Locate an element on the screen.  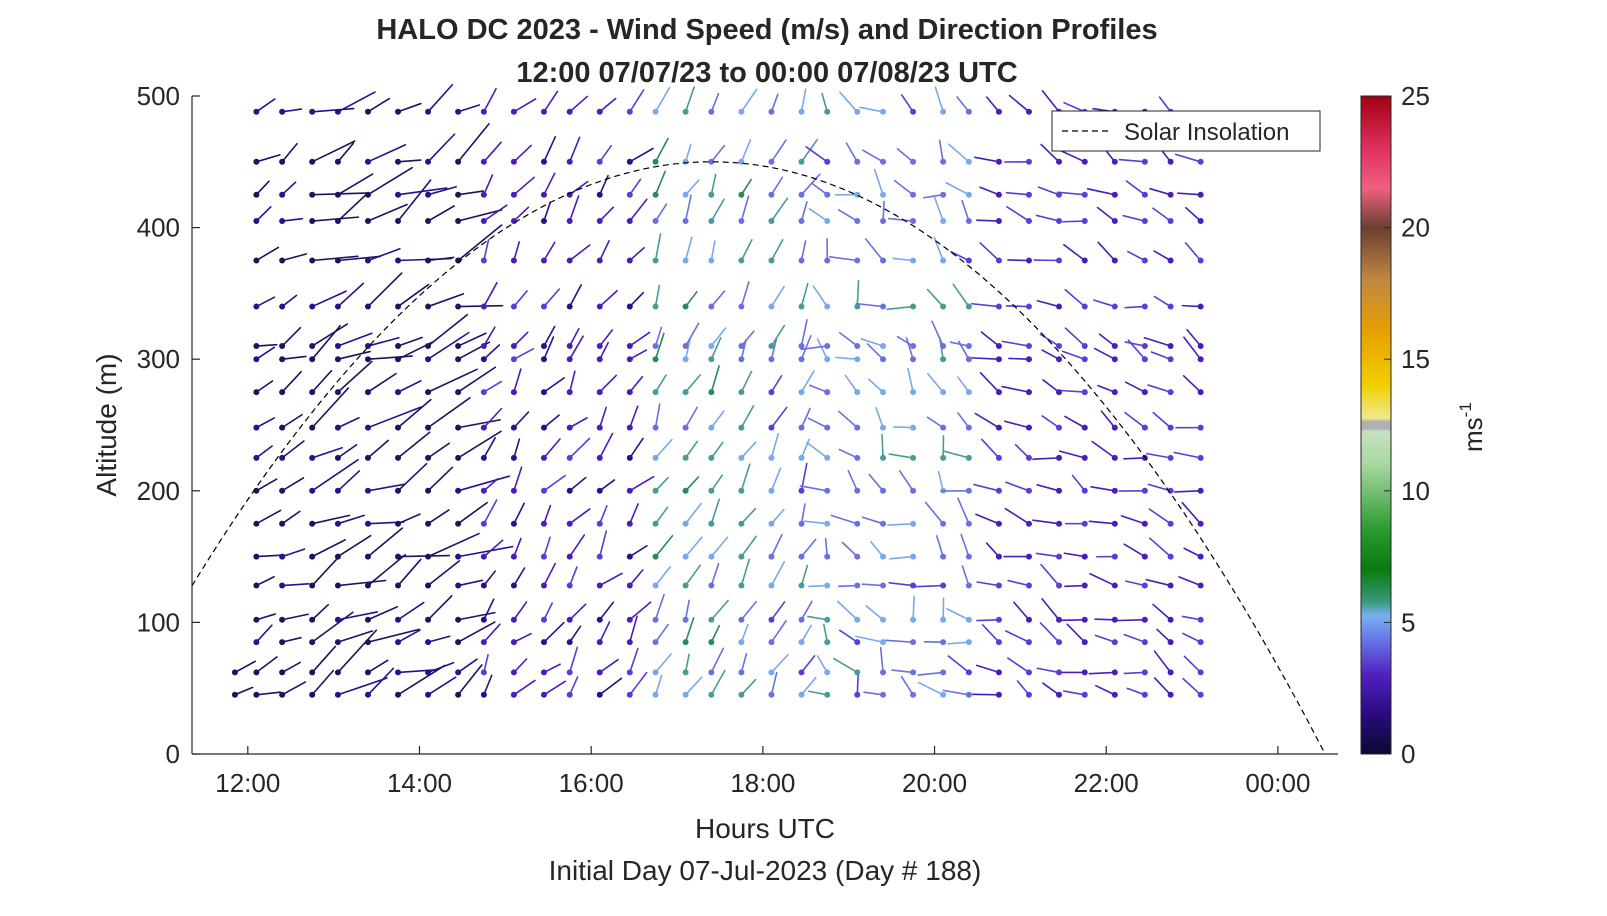
colorbar-unit-exponent: -1 is located at coordinates (1465, 409).